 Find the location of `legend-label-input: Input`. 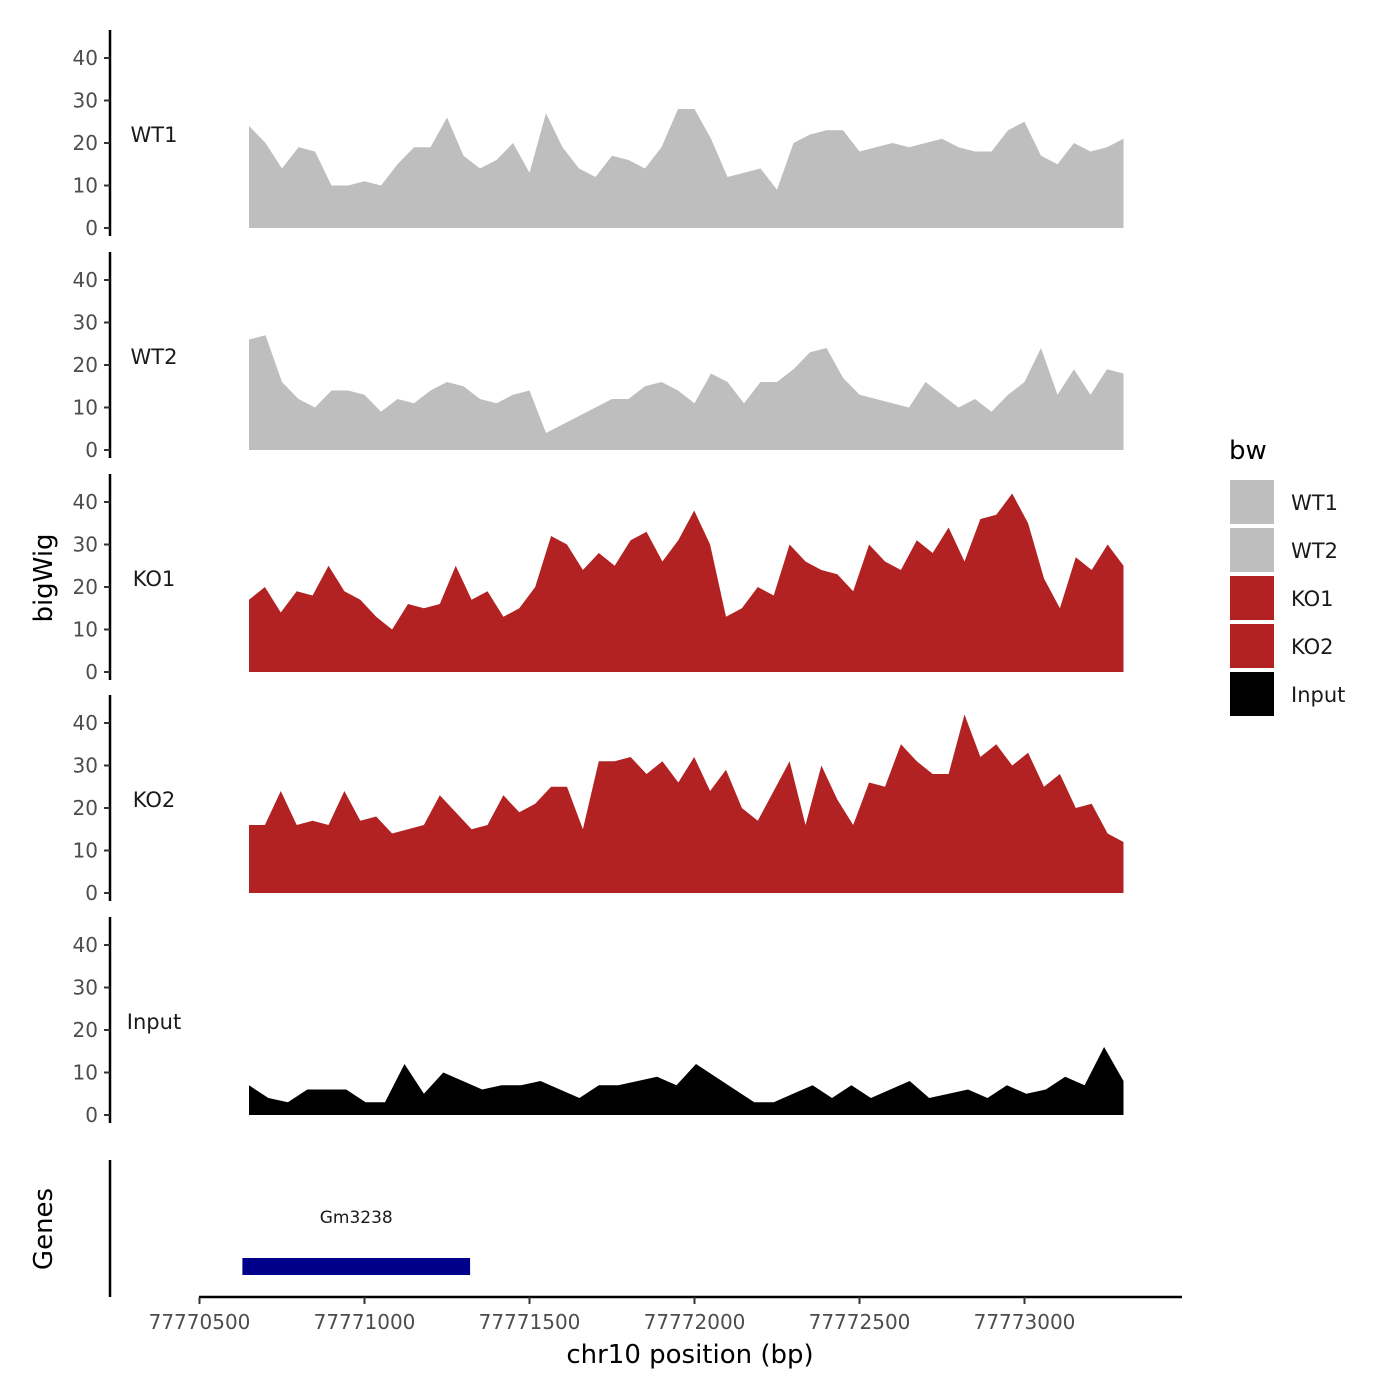

legend-label-input: Input is located at coordinates (1318, 695).